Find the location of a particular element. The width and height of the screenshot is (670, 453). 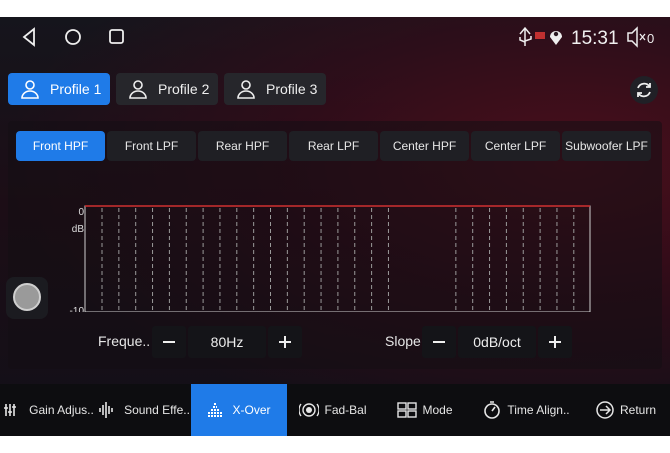

usb-icon is located at coordinates (525, 36).